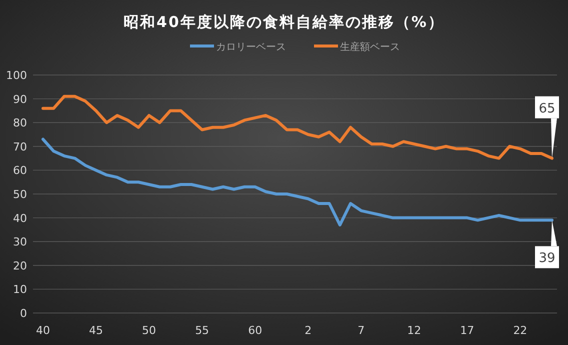 The width and height of the screenshot is (568, 345). Describe the element at coordinates (414, 330) in the screenshot. I see `x-tick-label: 12` at that location.